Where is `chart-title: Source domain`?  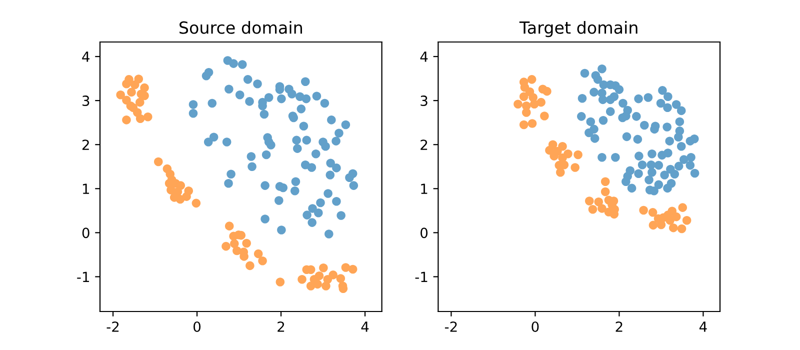
chart-title: Source domain is located at coordinates (241, 27).